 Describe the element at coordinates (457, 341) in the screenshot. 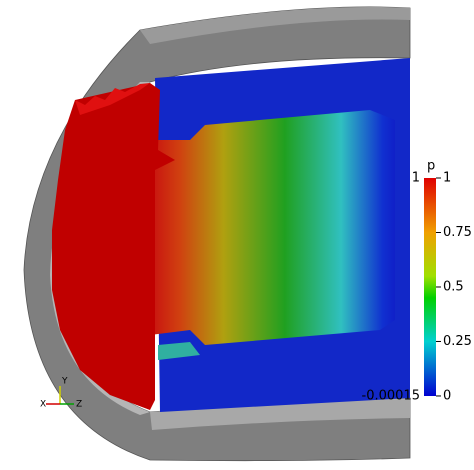

I see `tick-label: 0.25` at that location.